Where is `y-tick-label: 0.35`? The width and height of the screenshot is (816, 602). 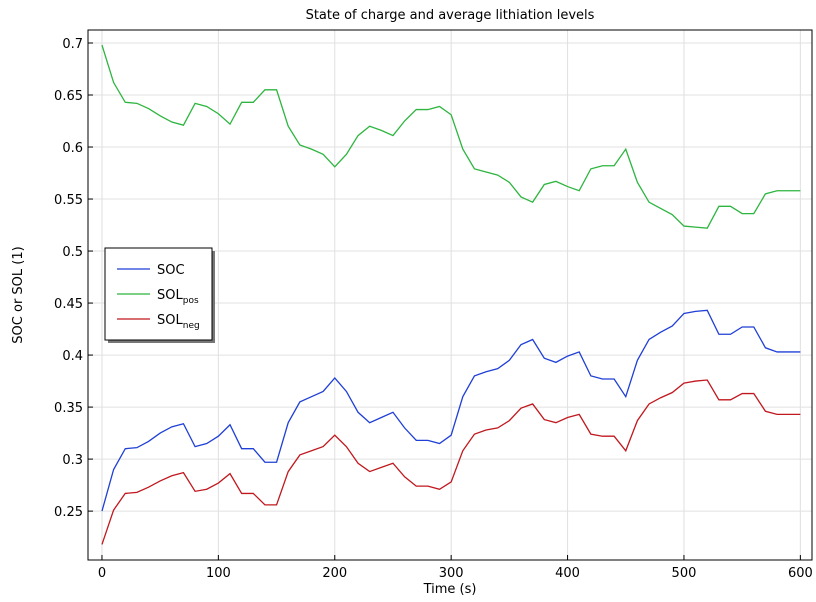
y-tick-label: 0.35 is located at coordinates (68, 408).